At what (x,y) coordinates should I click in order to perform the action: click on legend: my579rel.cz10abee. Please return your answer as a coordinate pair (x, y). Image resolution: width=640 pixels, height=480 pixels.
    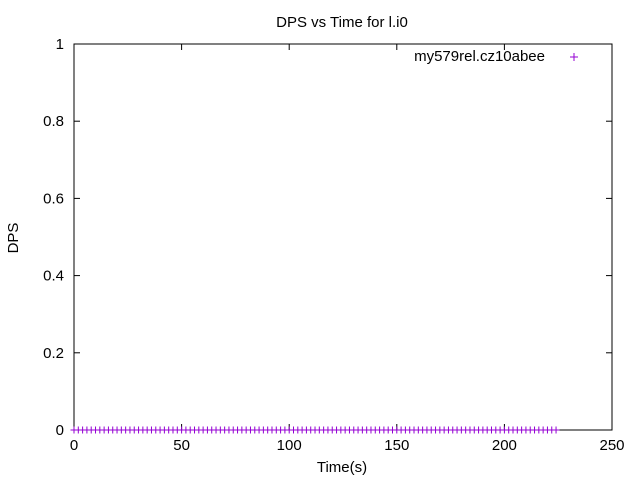
    Looking at the image, I should click on (496, 56).